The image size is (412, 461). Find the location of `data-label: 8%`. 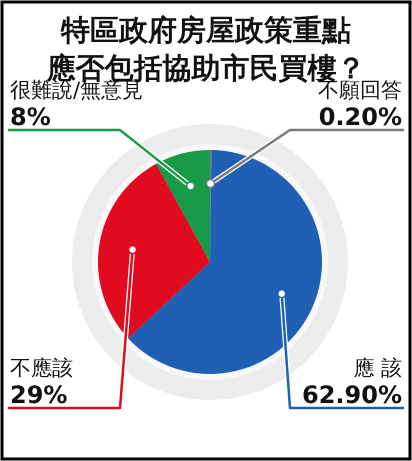

data-label: 8% is located at coordinates (30, 117).